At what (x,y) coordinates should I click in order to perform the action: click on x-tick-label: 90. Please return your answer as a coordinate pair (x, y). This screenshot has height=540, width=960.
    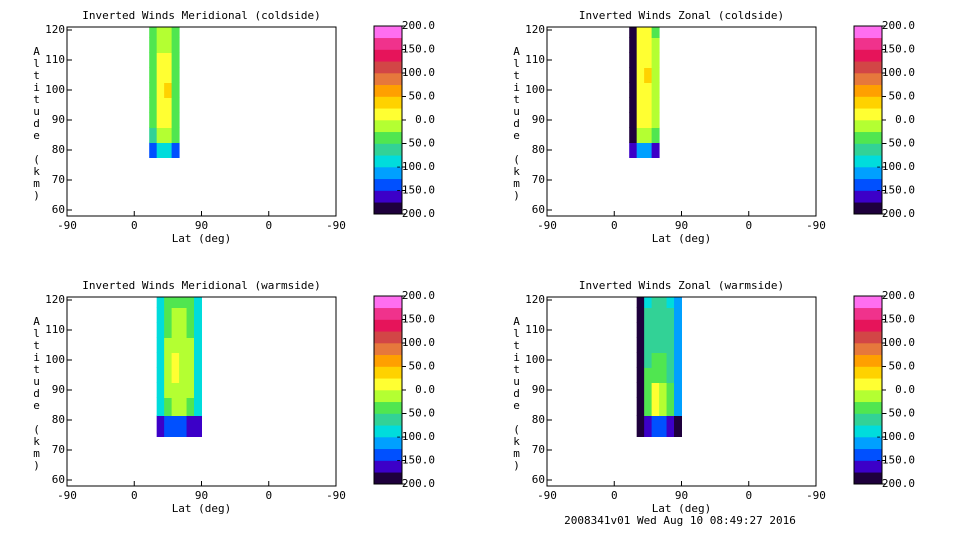
    Looking at the image, I should click on (201, 495).